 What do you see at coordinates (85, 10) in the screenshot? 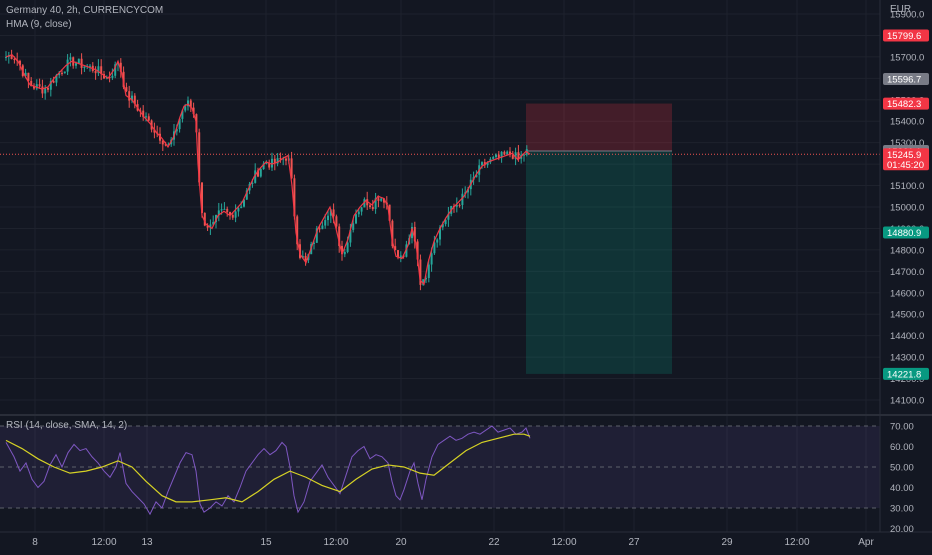
I see `symbol-legend: Germany 40, 2h, CURRENCYCOM` at bounding box center [85, 10].